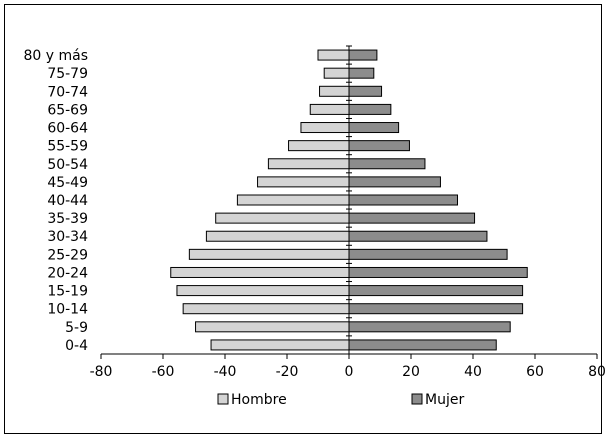 The width and height of the screenshot is (608, 439). I want to click on x-tick-label: -80, so click(101, 372).